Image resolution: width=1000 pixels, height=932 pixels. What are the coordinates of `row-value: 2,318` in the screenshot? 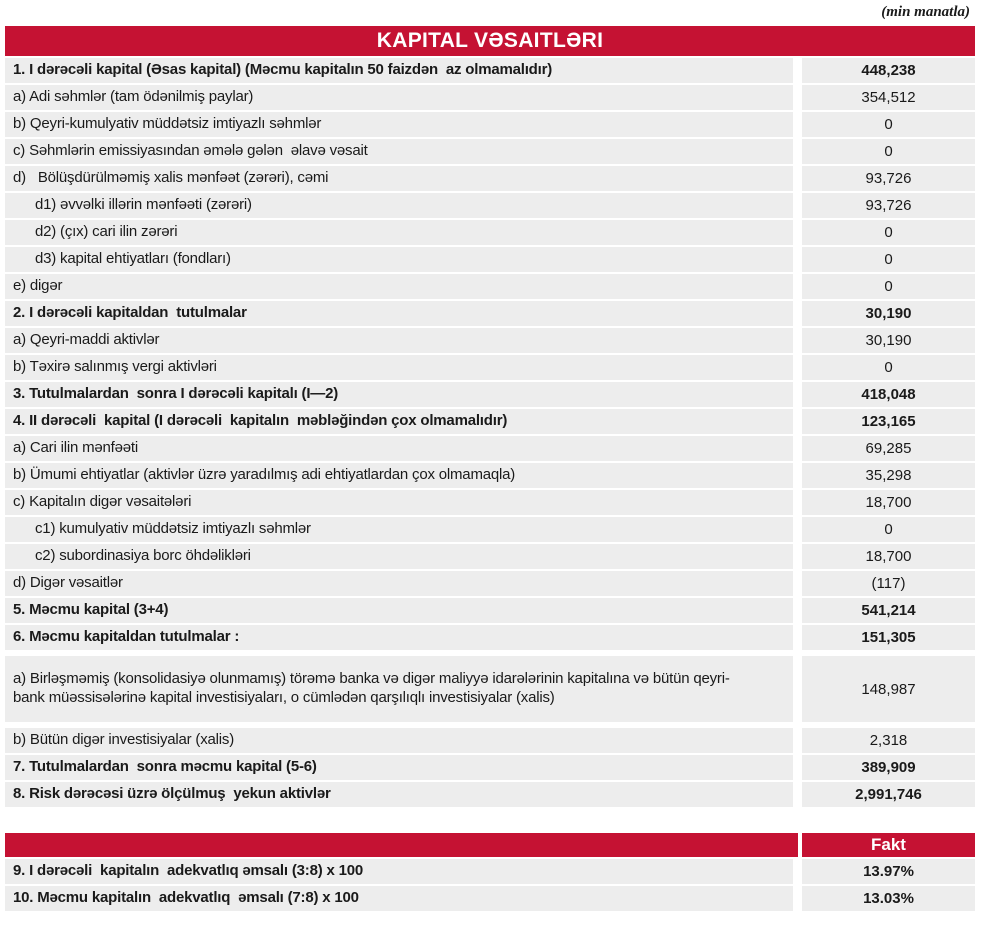 It's located at (888, 740).